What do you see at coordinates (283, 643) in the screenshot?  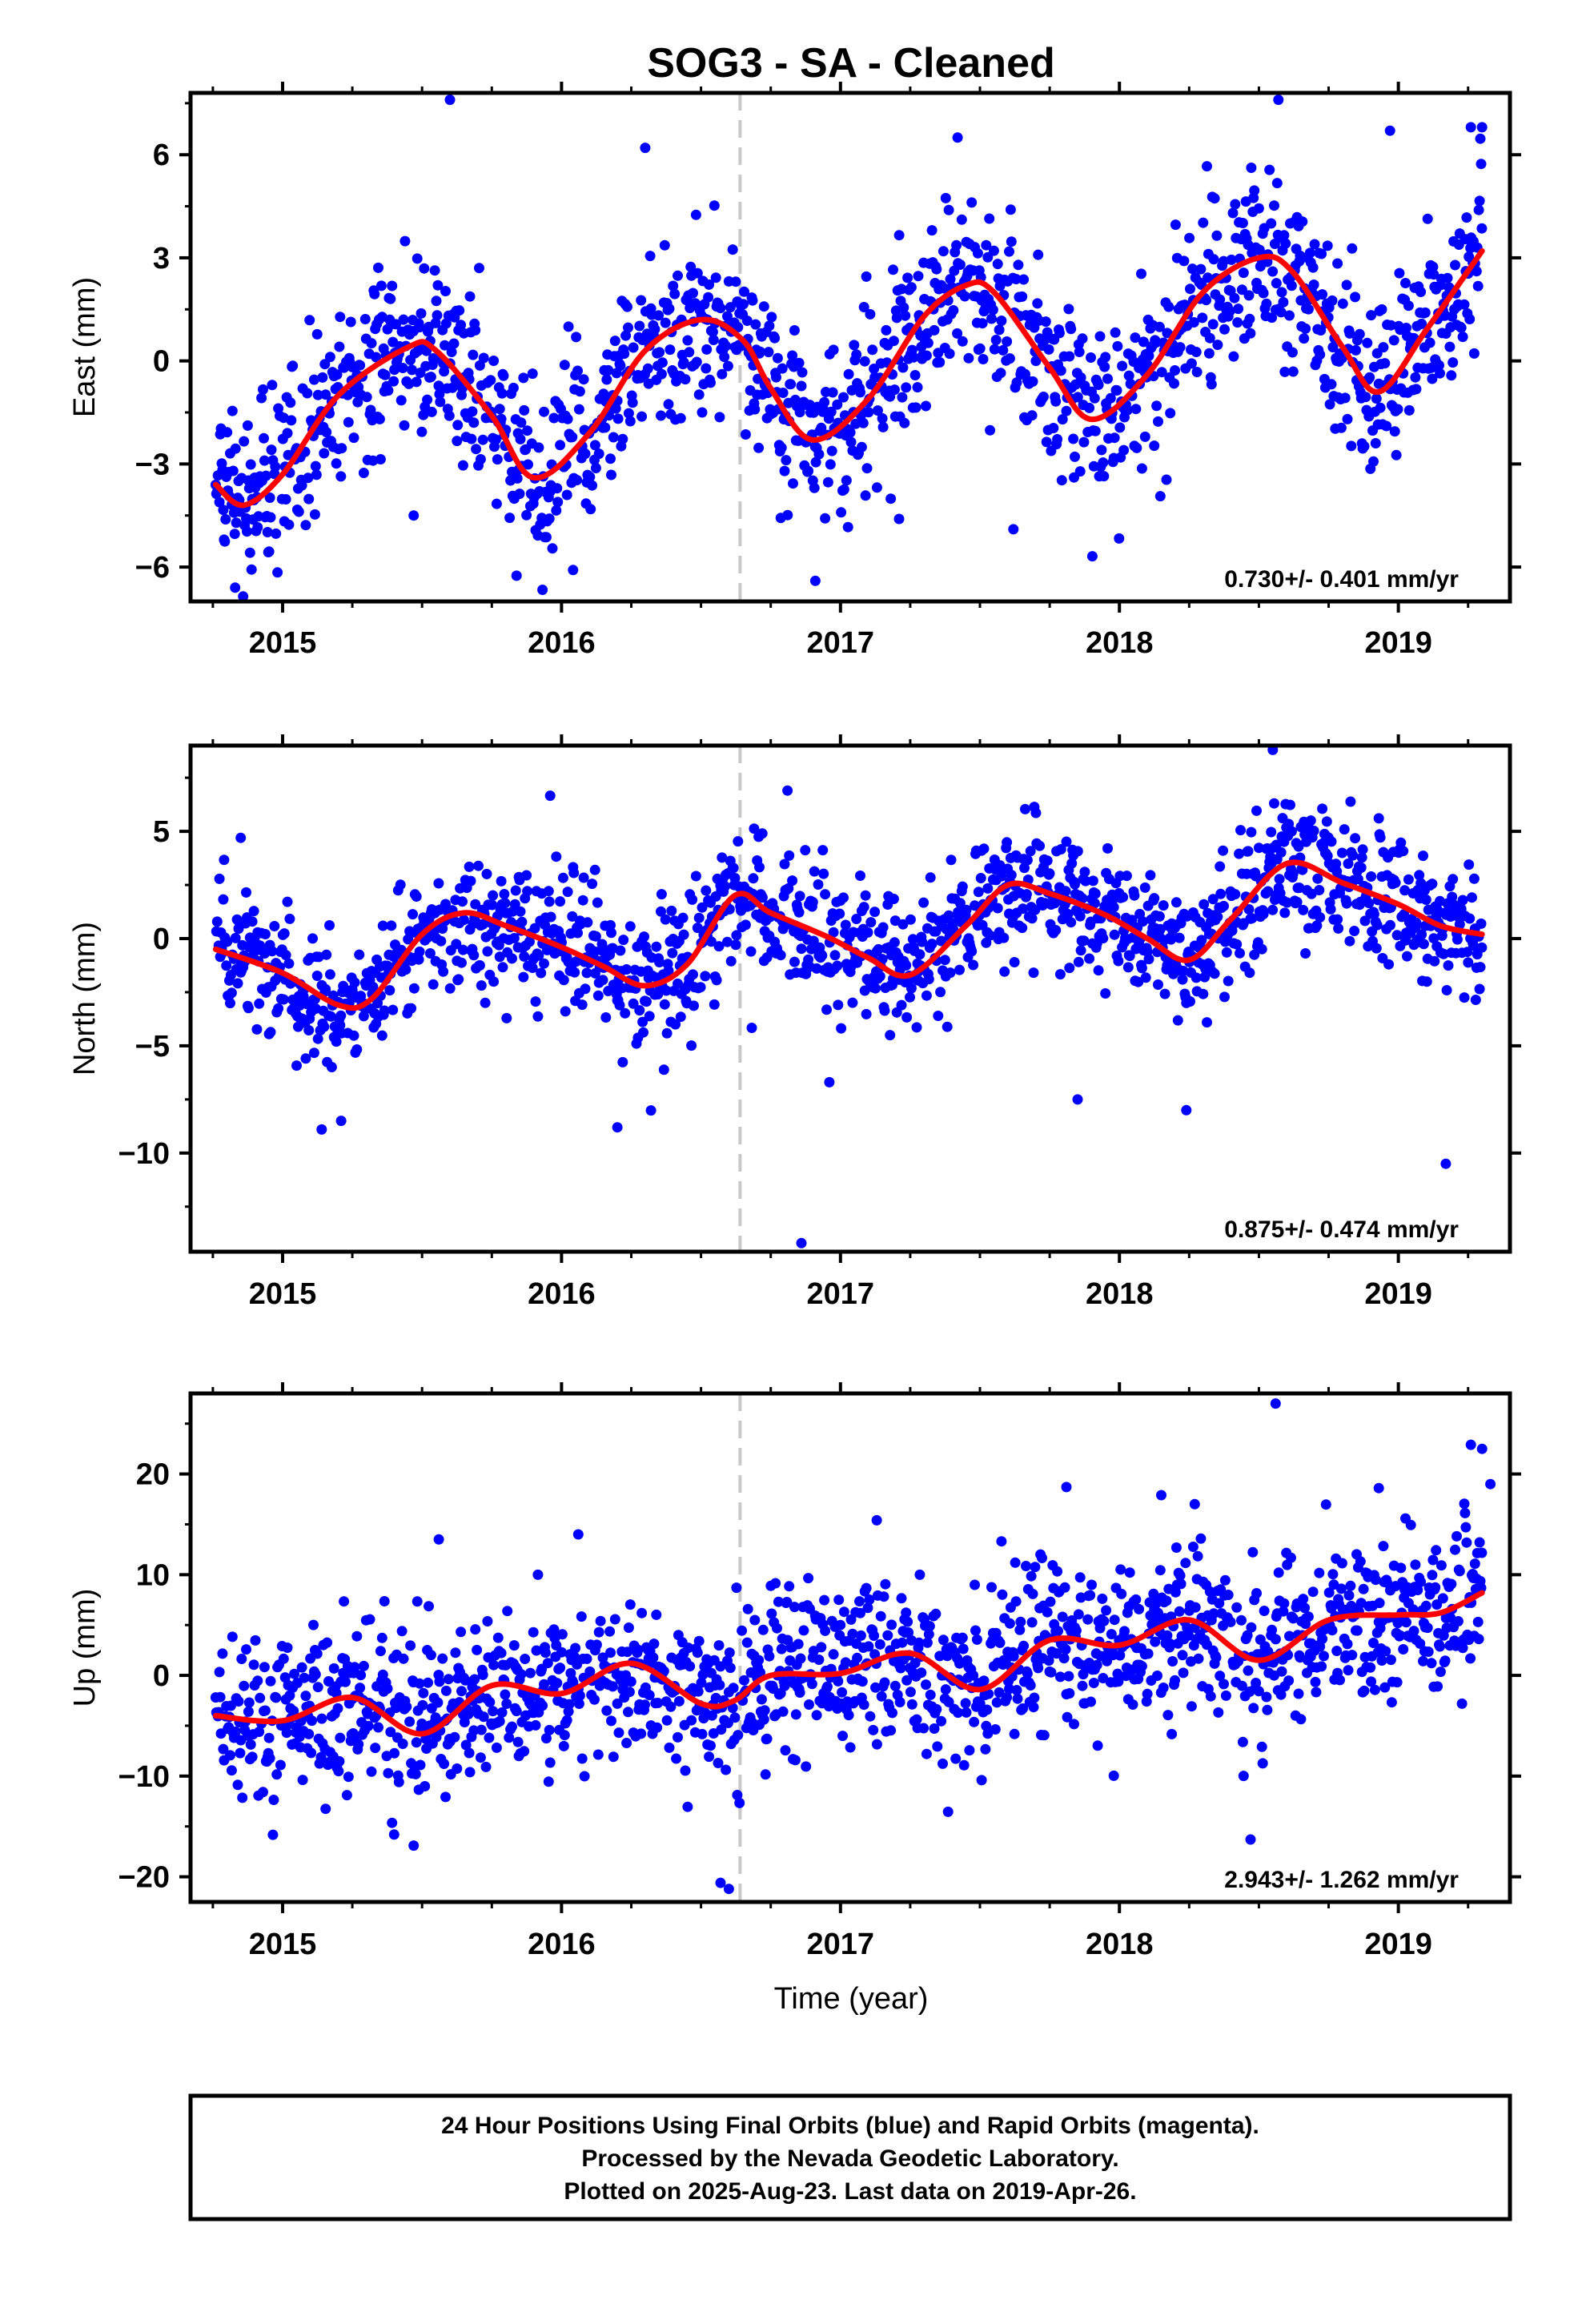 I see `east-xtick-label: 2015` at bounding box center [283, 643].